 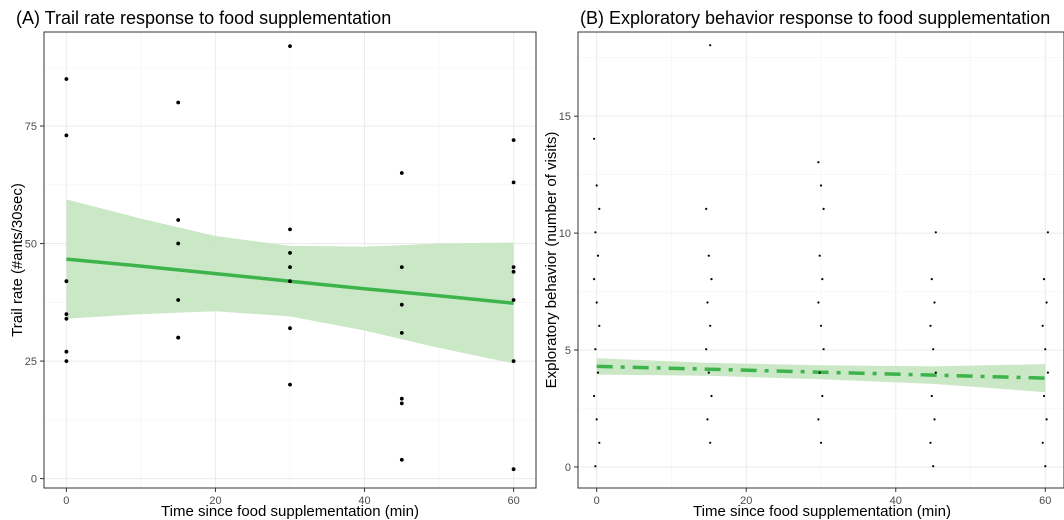 What do you see at coordinates (568, 351) in the screenshot?
I see `y-tick-label: 5` at bounding box center [568, 351].